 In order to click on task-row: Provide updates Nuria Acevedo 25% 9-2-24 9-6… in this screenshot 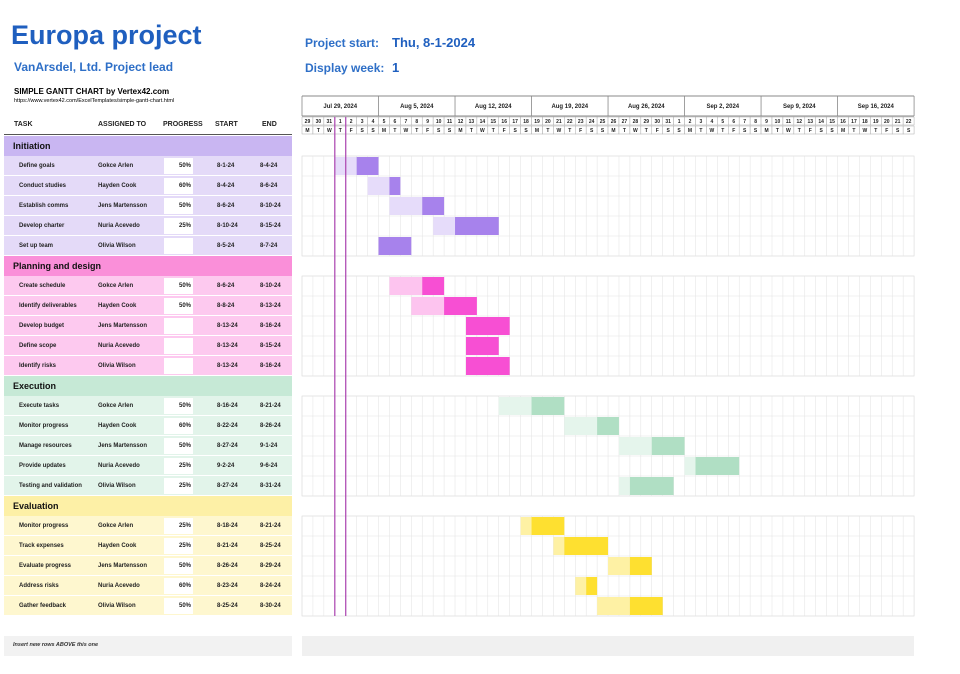, I will do `click(148, 466)`.